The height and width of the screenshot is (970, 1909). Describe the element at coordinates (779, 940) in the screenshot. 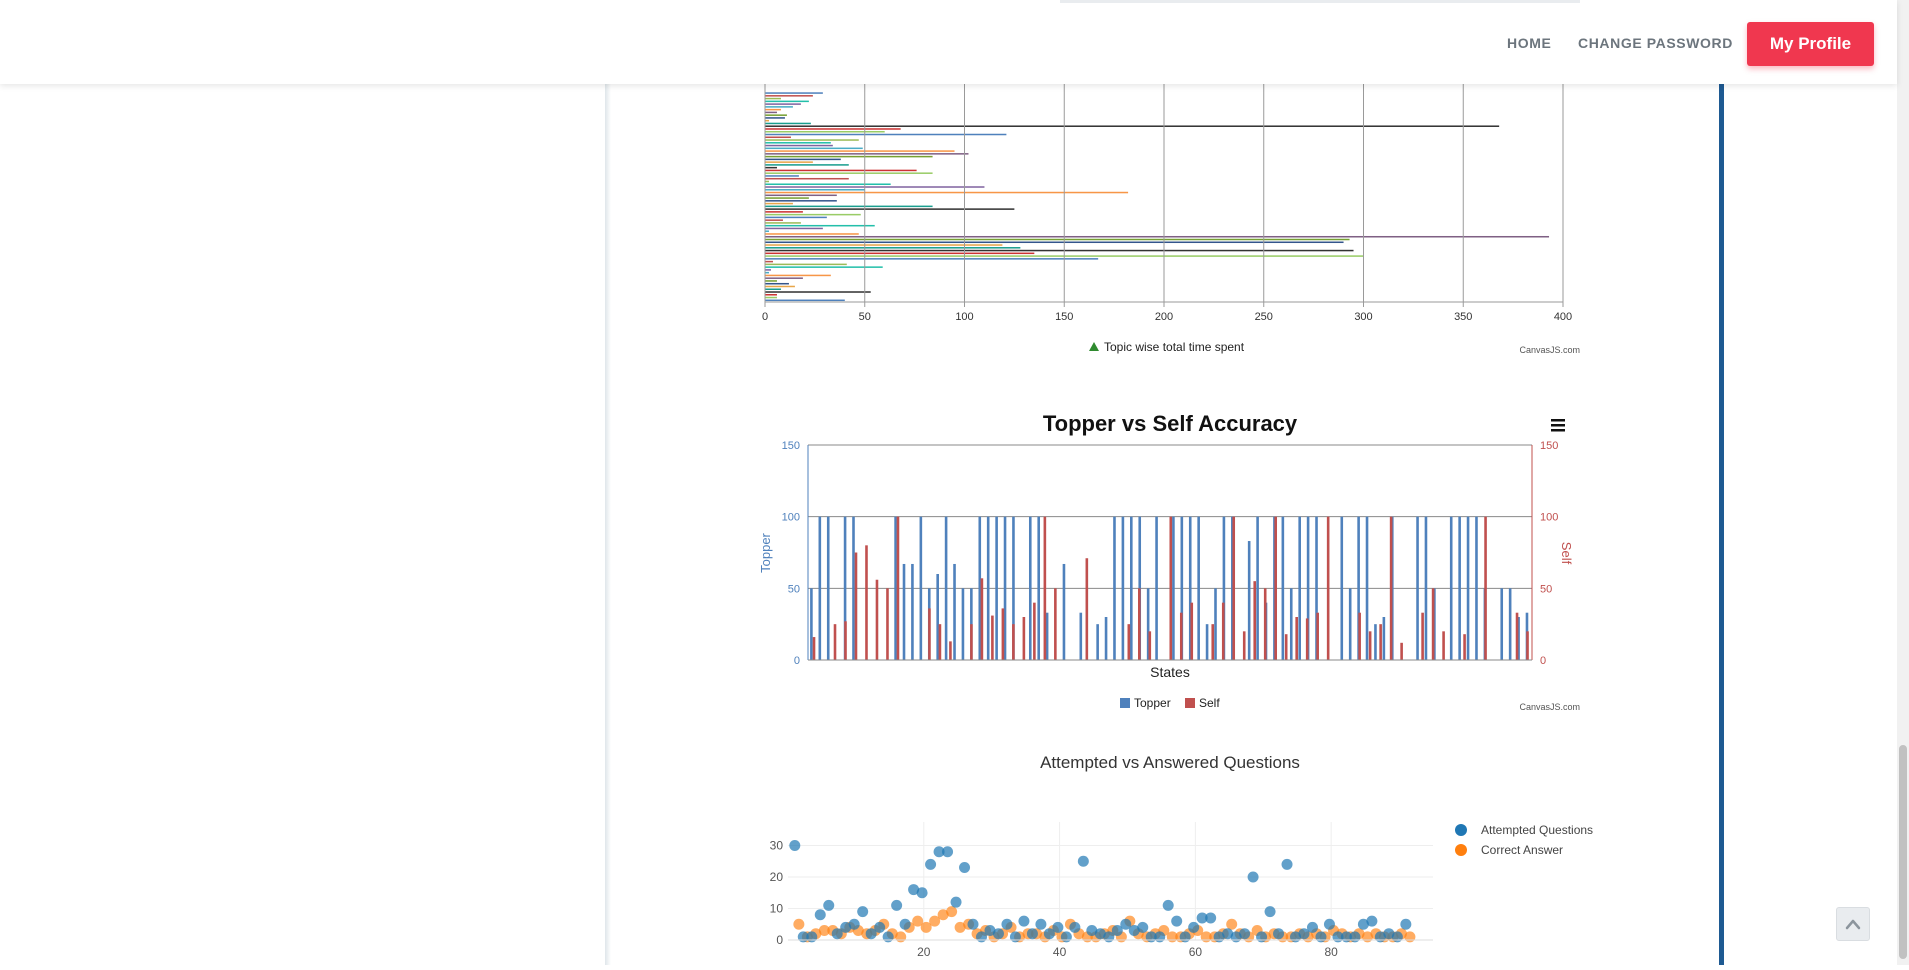

I see `y-tick-label: 0` at that location.